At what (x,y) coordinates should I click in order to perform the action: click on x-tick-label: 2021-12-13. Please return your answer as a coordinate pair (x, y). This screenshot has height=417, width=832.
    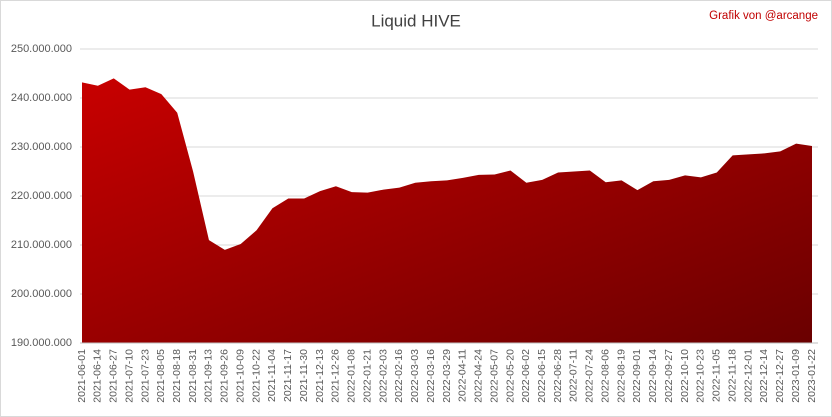
    Looking at the image, I should click on (320, 376).